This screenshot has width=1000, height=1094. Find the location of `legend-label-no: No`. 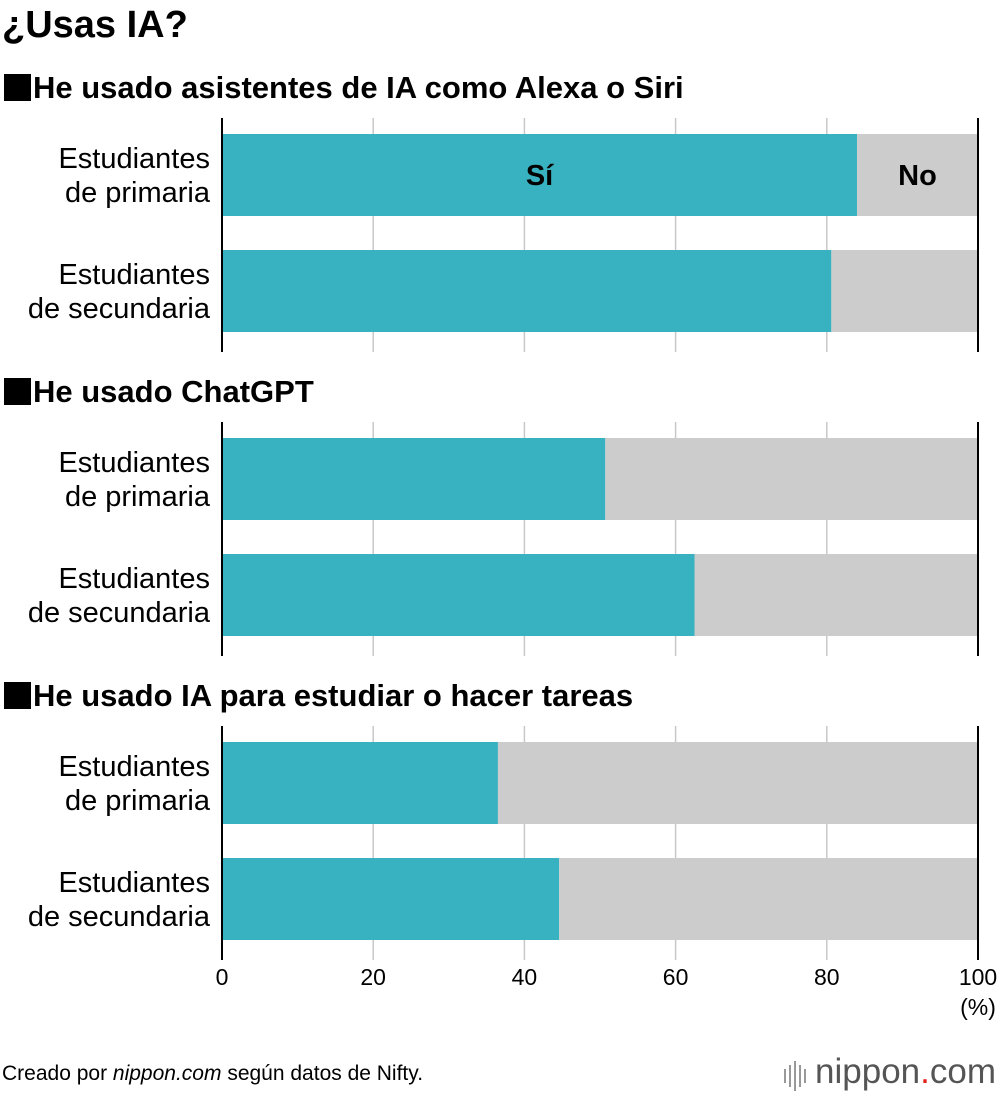

legend-label-no: No is located at coordinates (917, 176).